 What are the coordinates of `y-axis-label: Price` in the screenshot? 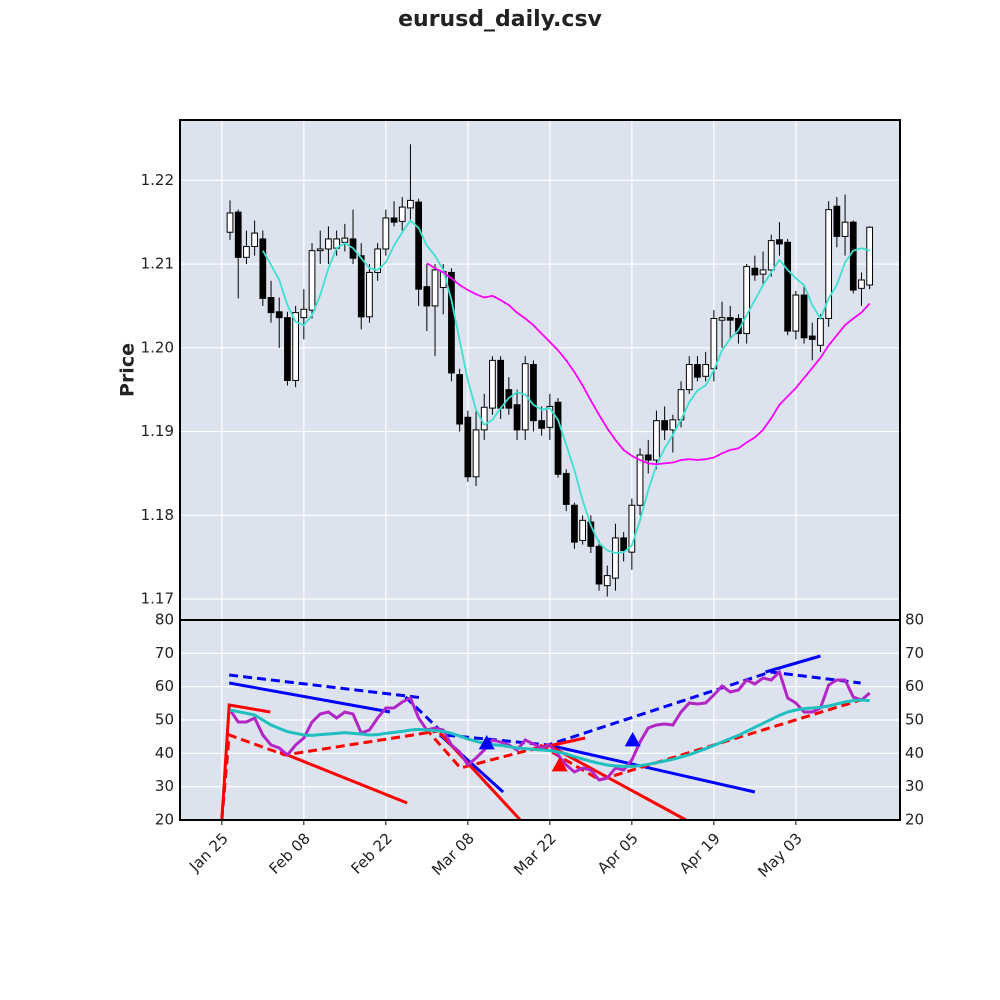 It's located at (128, 370).